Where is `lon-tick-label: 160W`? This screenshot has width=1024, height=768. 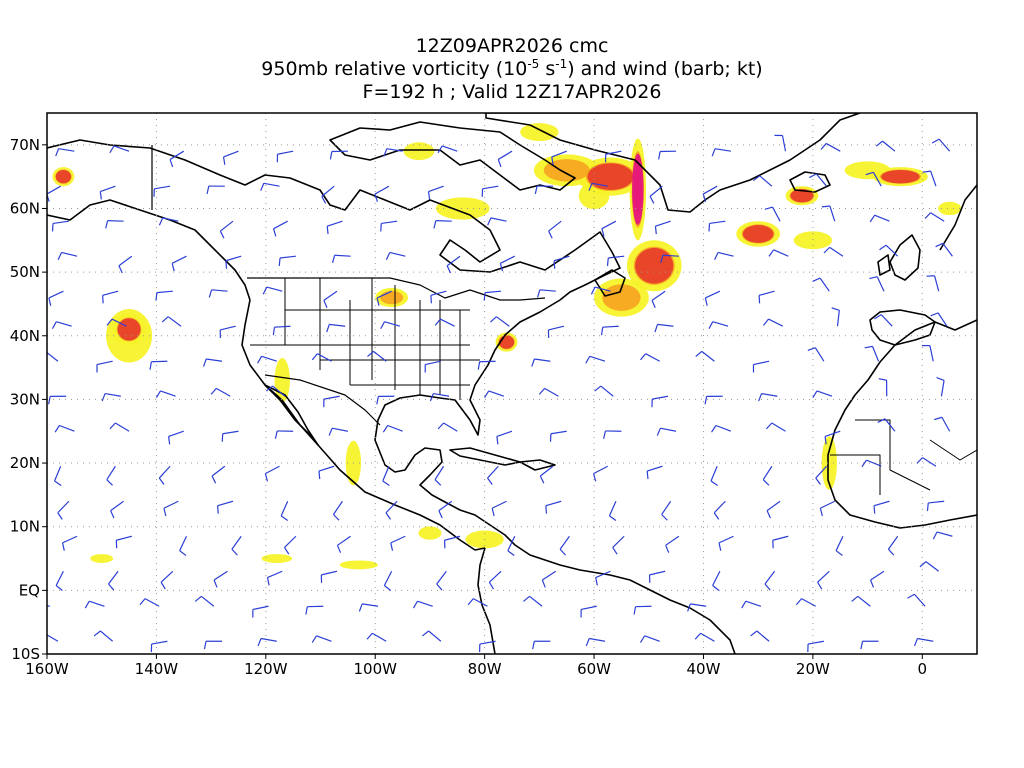
lon-tick-label: 160W is located at coordinates (47, 669).